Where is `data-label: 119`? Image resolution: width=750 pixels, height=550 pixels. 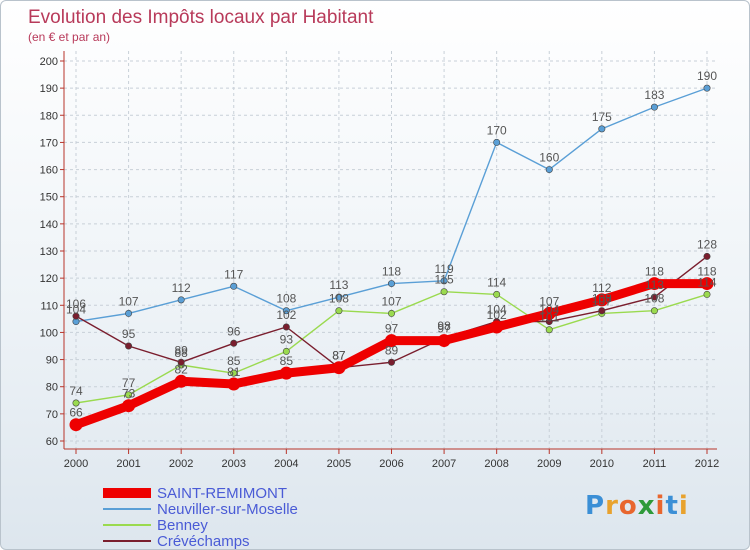 data-label: 119 is located at coordinates (444, 269).